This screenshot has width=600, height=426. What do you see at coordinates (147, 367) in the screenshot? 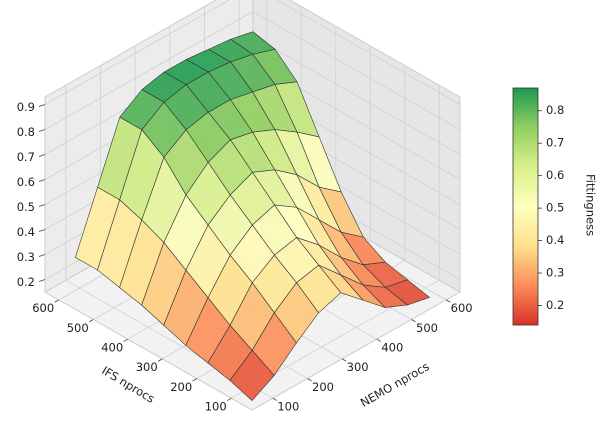
I see `y-tick-label: 300` at bounding box center [147, 367].